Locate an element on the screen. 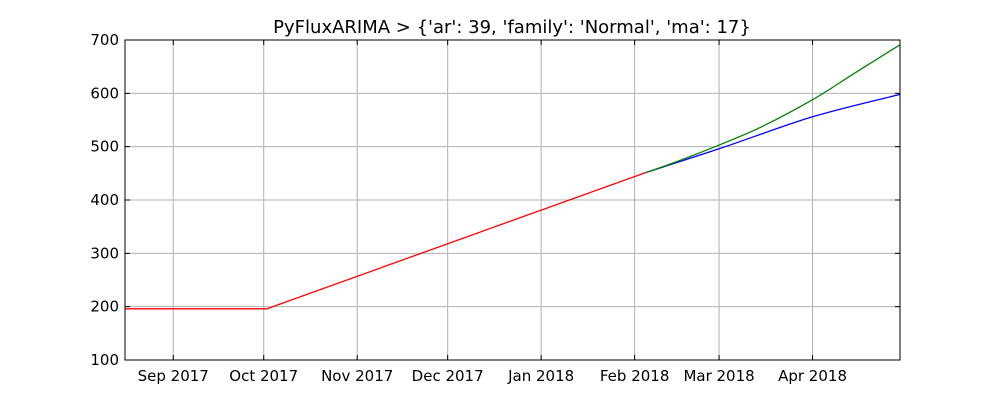 The height and width of the screenshot is (400, 1000). x-tick-label: Oct 2017 is located at coordinates (263, 376).